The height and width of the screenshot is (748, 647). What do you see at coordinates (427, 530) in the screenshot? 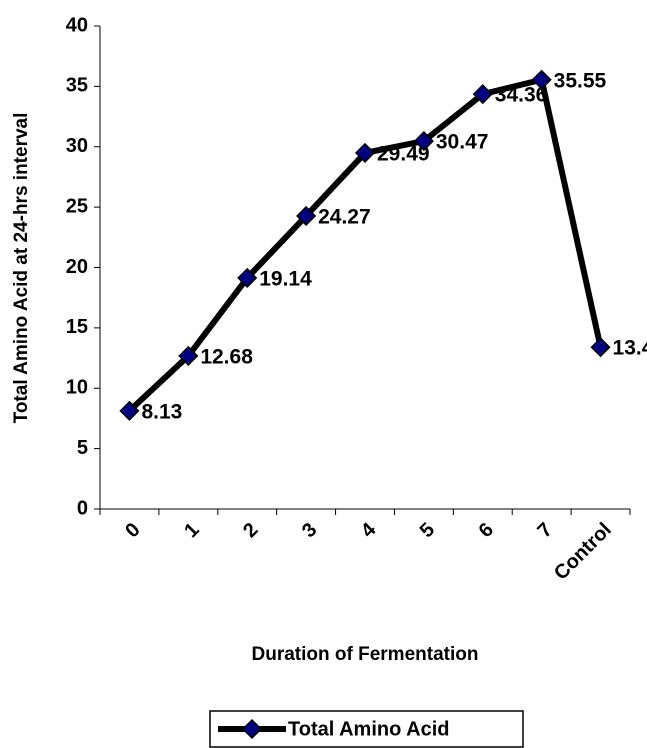
I see `x-tick-label: 5` at bounding box center [427, 530].